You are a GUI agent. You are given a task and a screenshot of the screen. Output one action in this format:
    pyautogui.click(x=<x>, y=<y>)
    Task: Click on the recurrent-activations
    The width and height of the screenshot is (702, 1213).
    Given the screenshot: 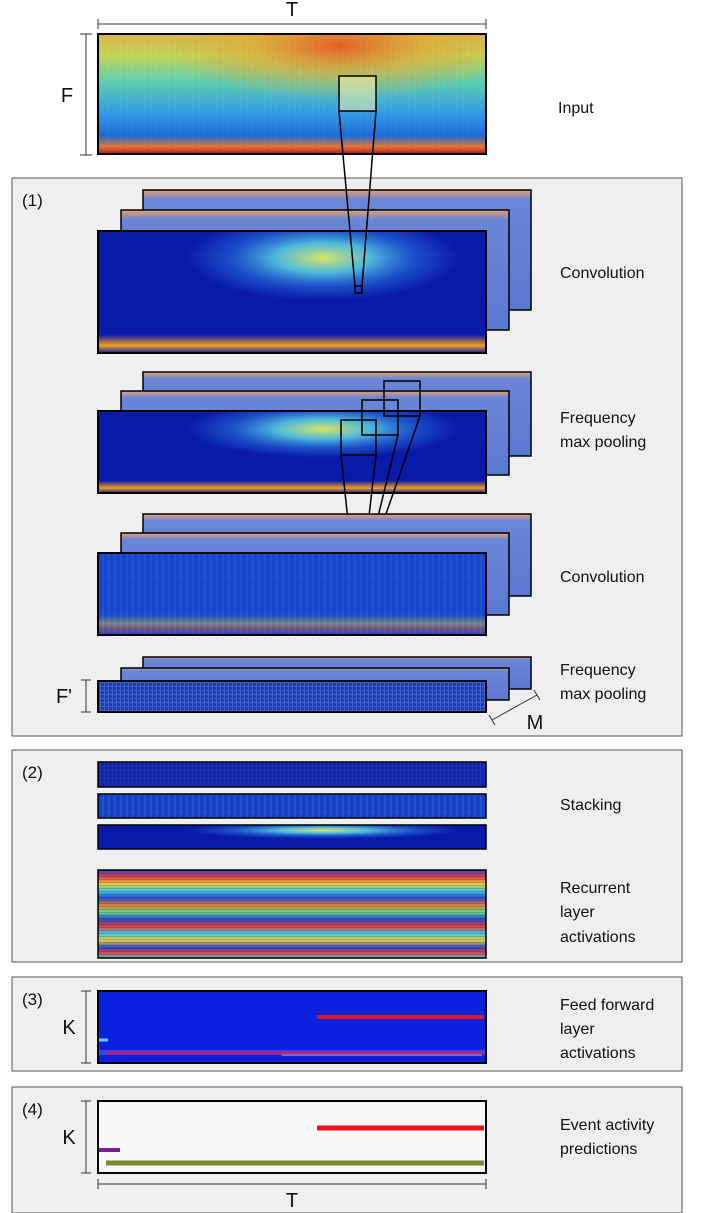 What is the action you would take?
    pyautogui.click(x=292, y=914)
    